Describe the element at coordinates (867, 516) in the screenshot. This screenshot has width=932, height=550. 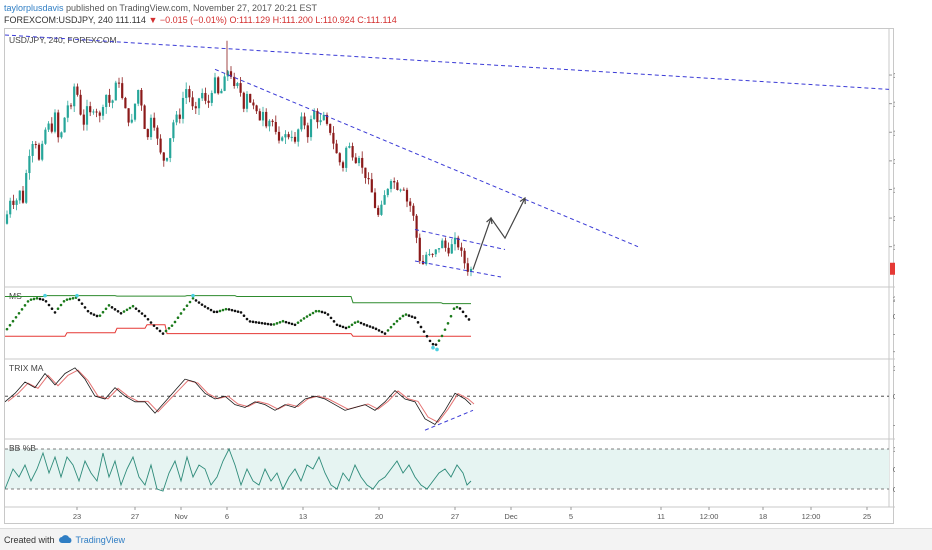
I see `x-tick-label: 25` at that location.